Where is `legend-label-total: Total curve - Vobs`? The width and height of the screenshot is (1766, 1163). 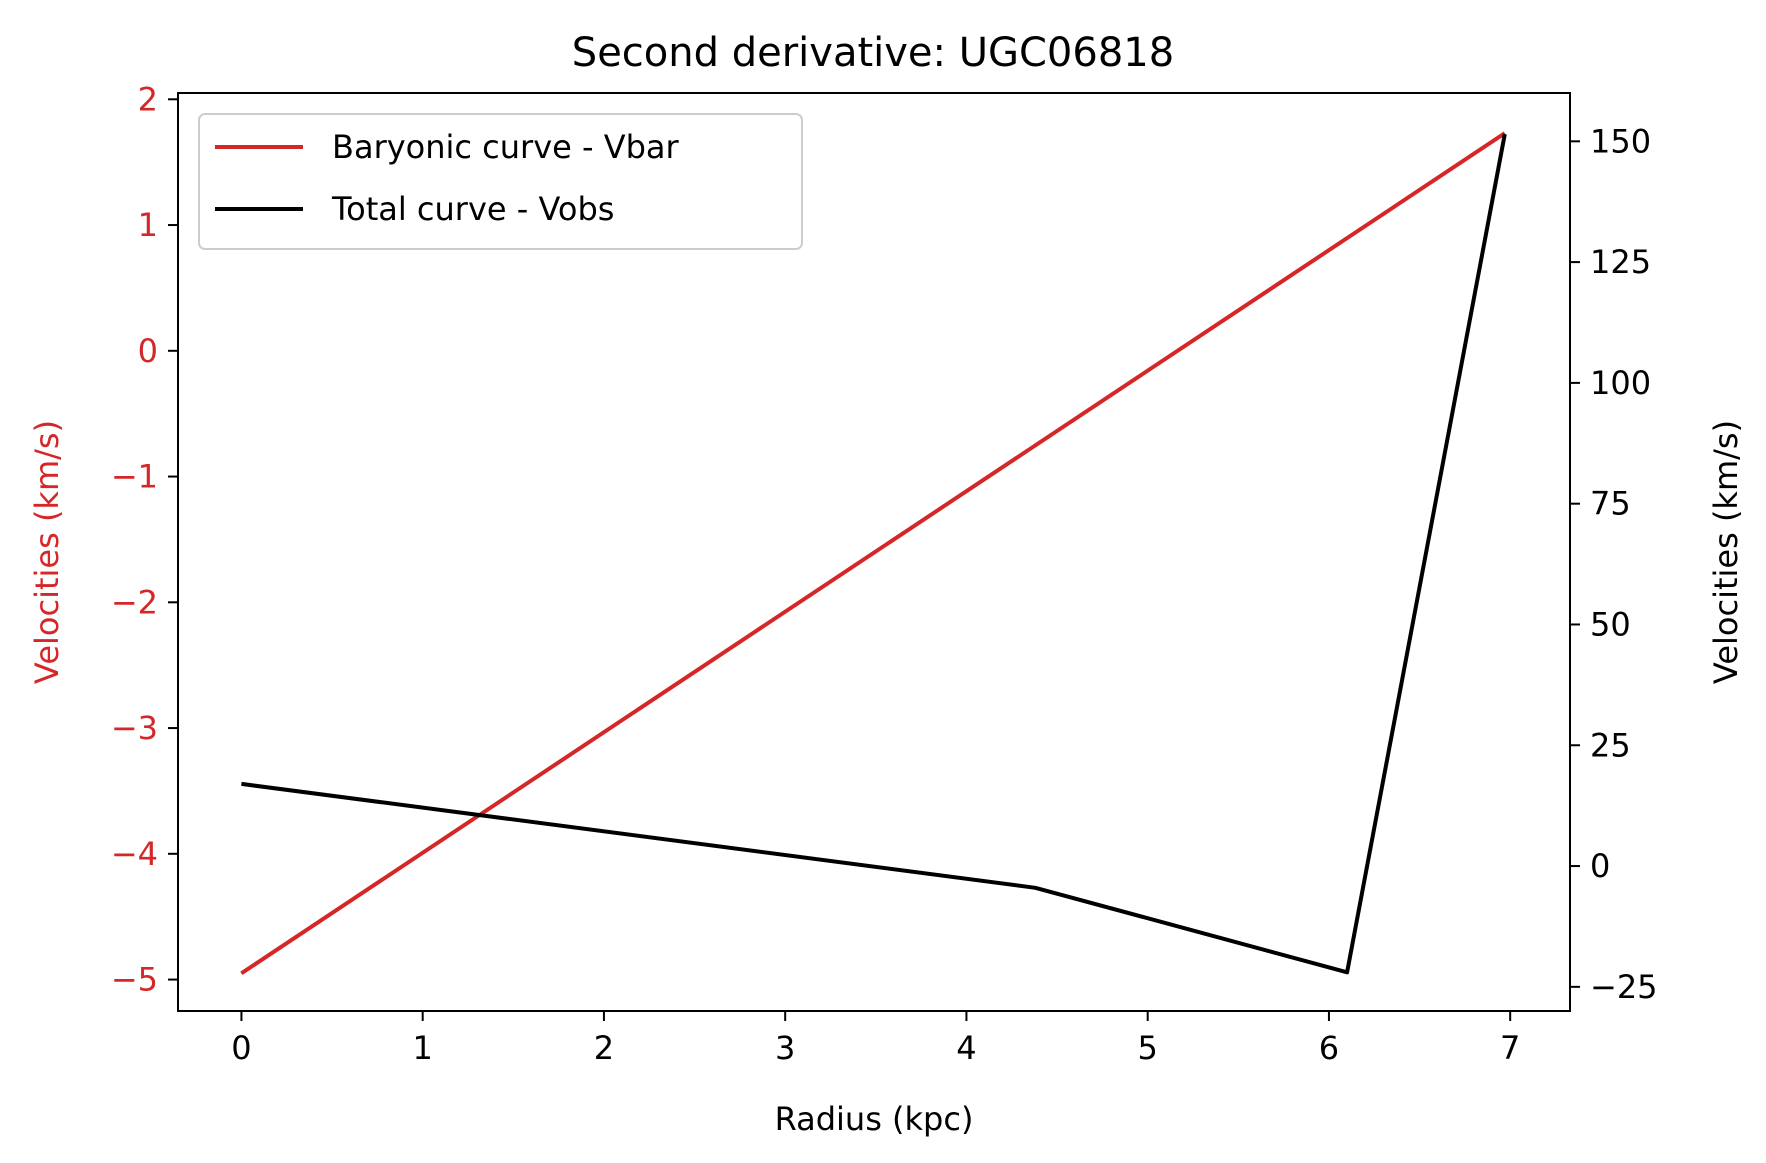 legend-label-total: Total curve - Vobs is located at coordinates (472, 209).